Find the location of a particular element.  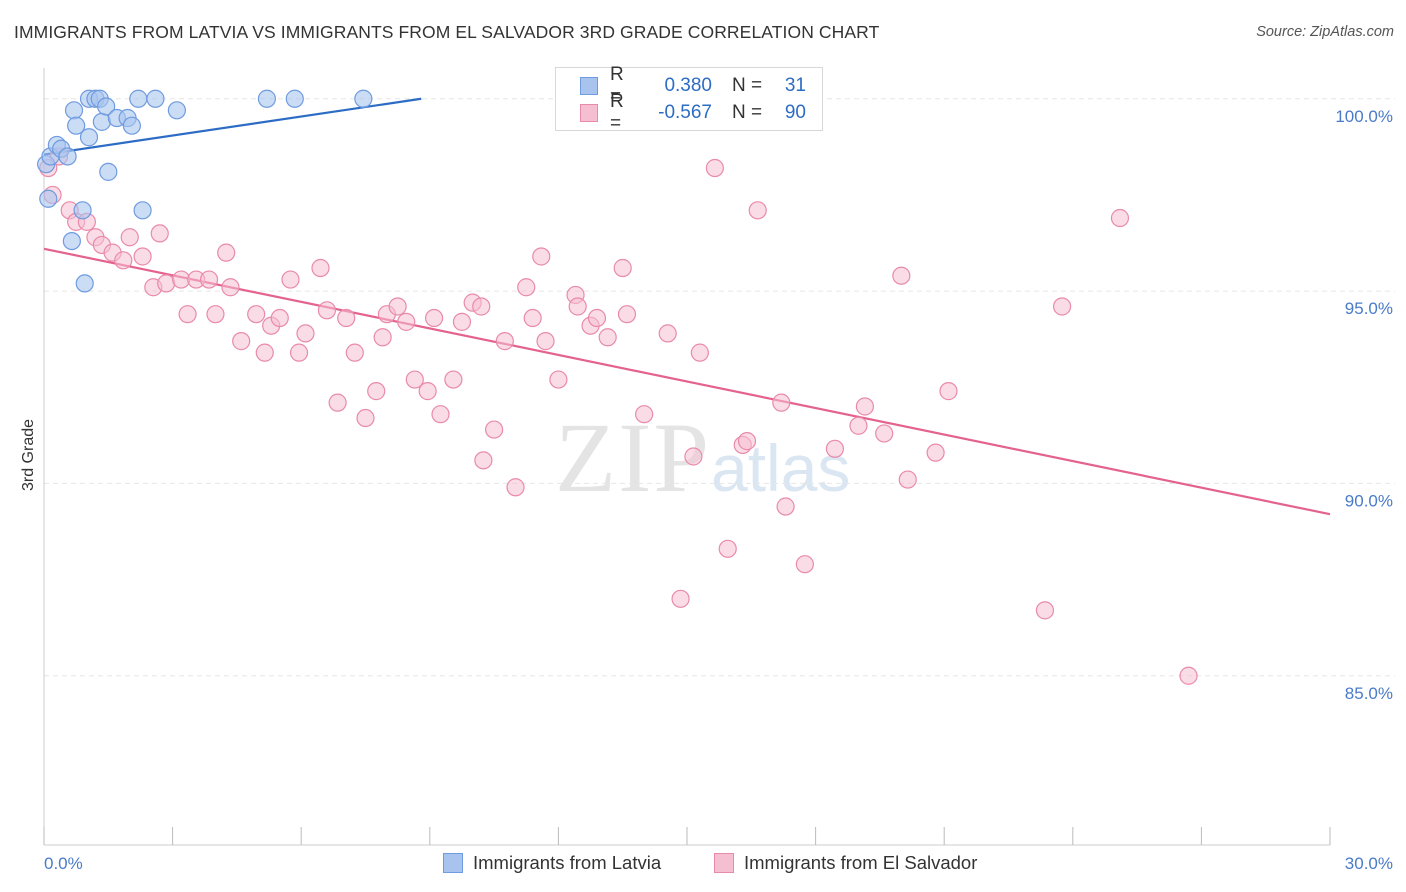

legend-item-latvia: Immigrants from Latvia is located at coordinates (552, 863).